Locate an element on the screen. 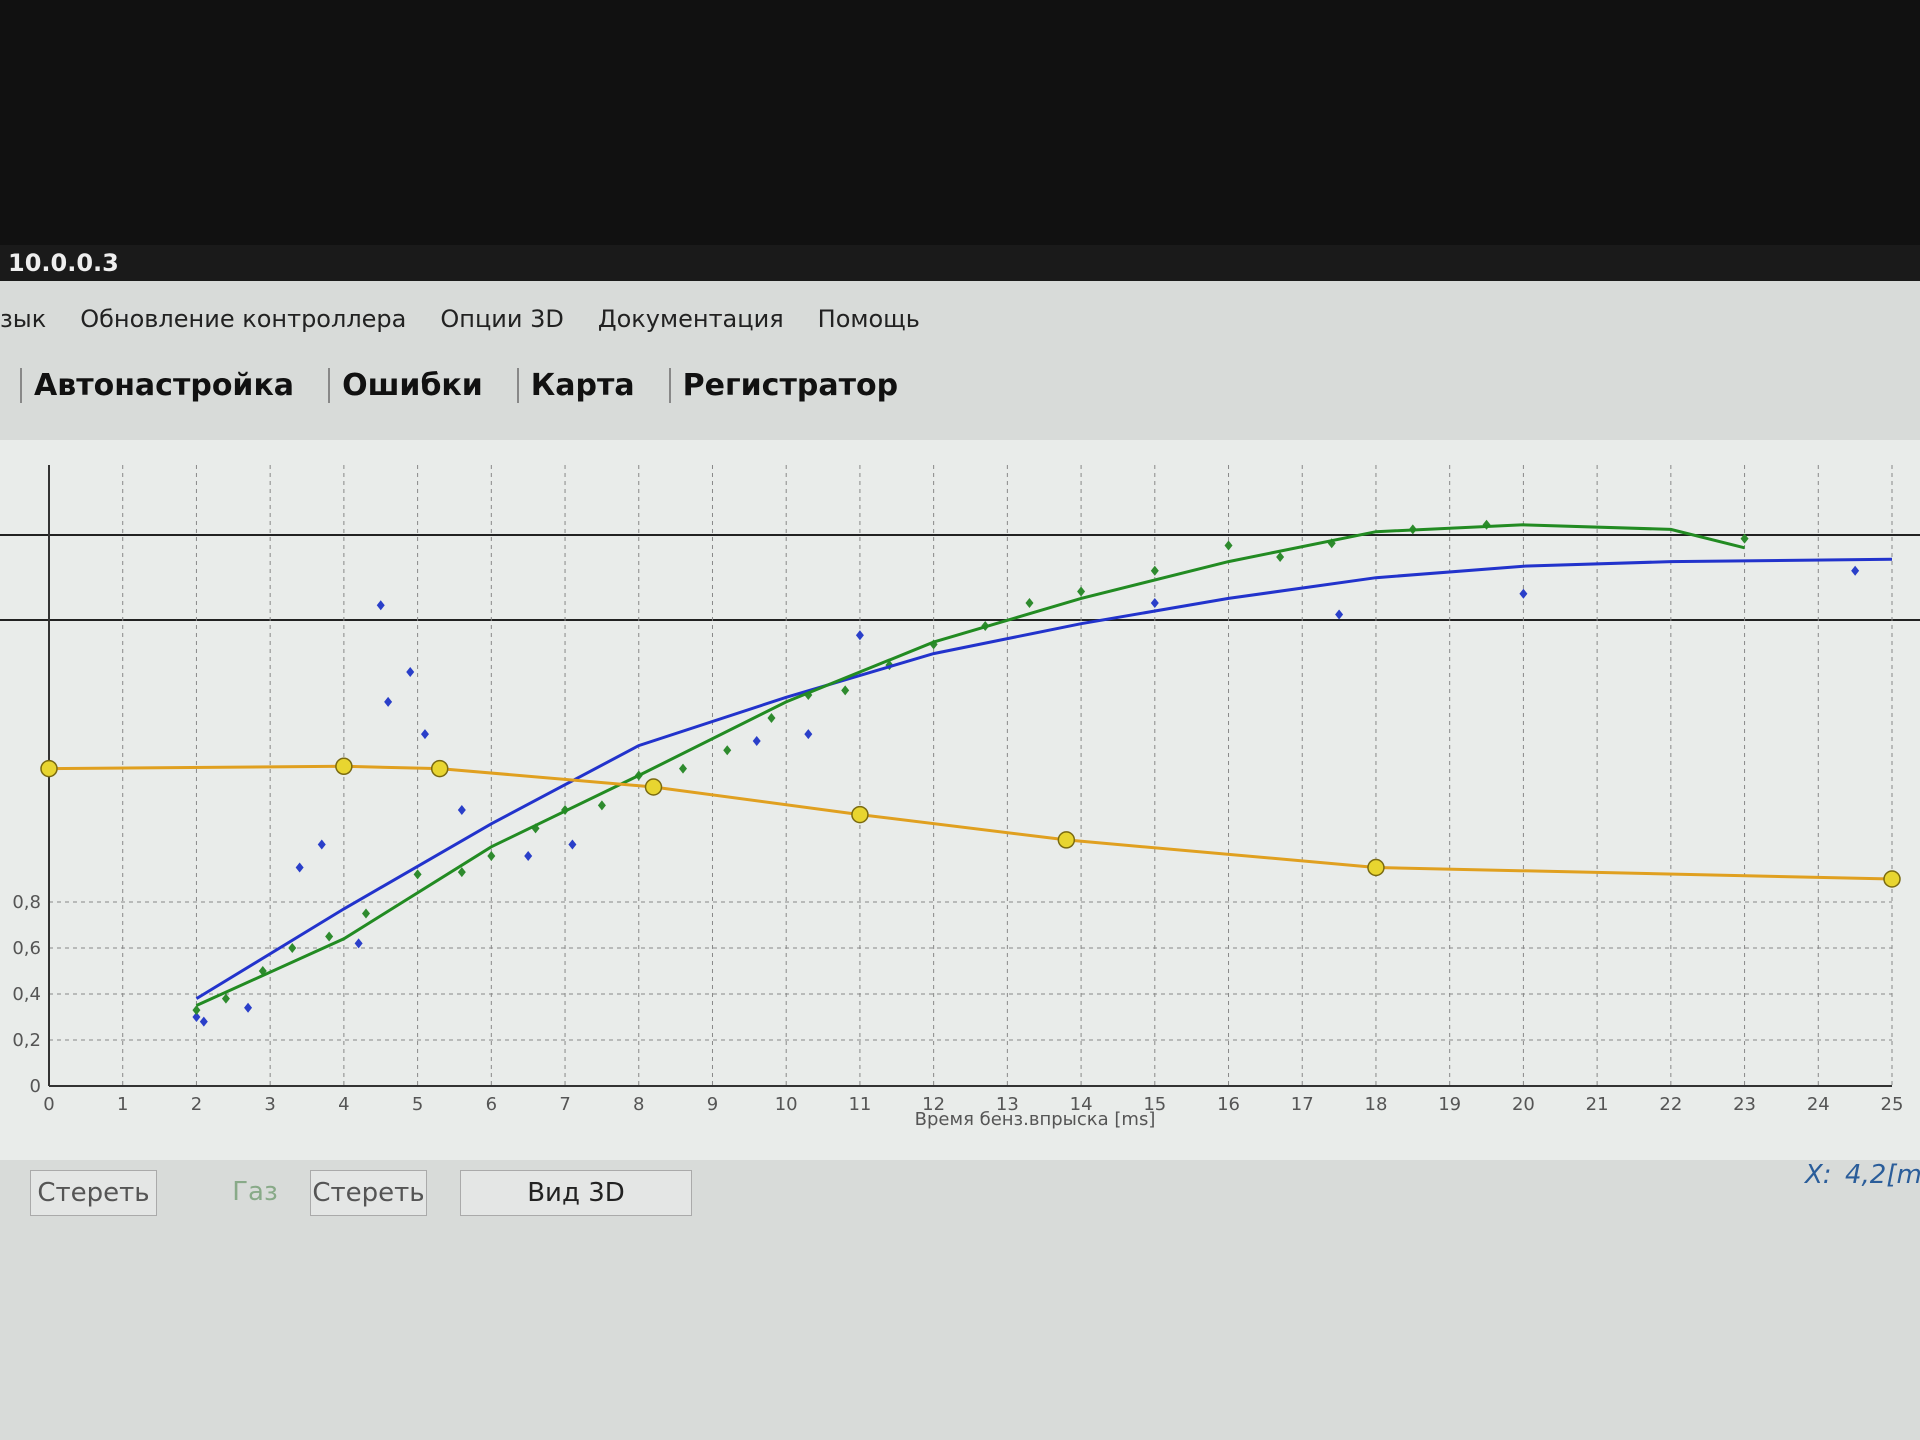 The width and height of the screenshot is (1920, 1440). cursor-value: 4,2[ms is located at coordinates (1882, 1175).